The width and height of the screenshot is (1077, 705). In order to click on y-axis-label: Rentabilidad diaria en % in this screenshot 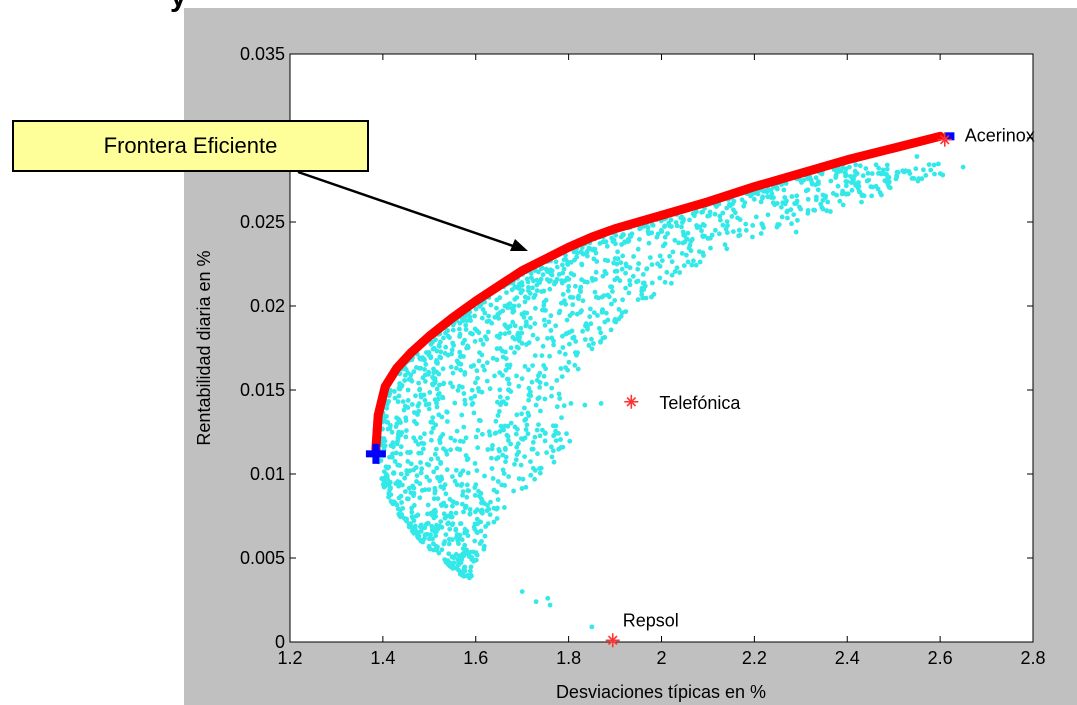, I will do `click(204, 347)`.